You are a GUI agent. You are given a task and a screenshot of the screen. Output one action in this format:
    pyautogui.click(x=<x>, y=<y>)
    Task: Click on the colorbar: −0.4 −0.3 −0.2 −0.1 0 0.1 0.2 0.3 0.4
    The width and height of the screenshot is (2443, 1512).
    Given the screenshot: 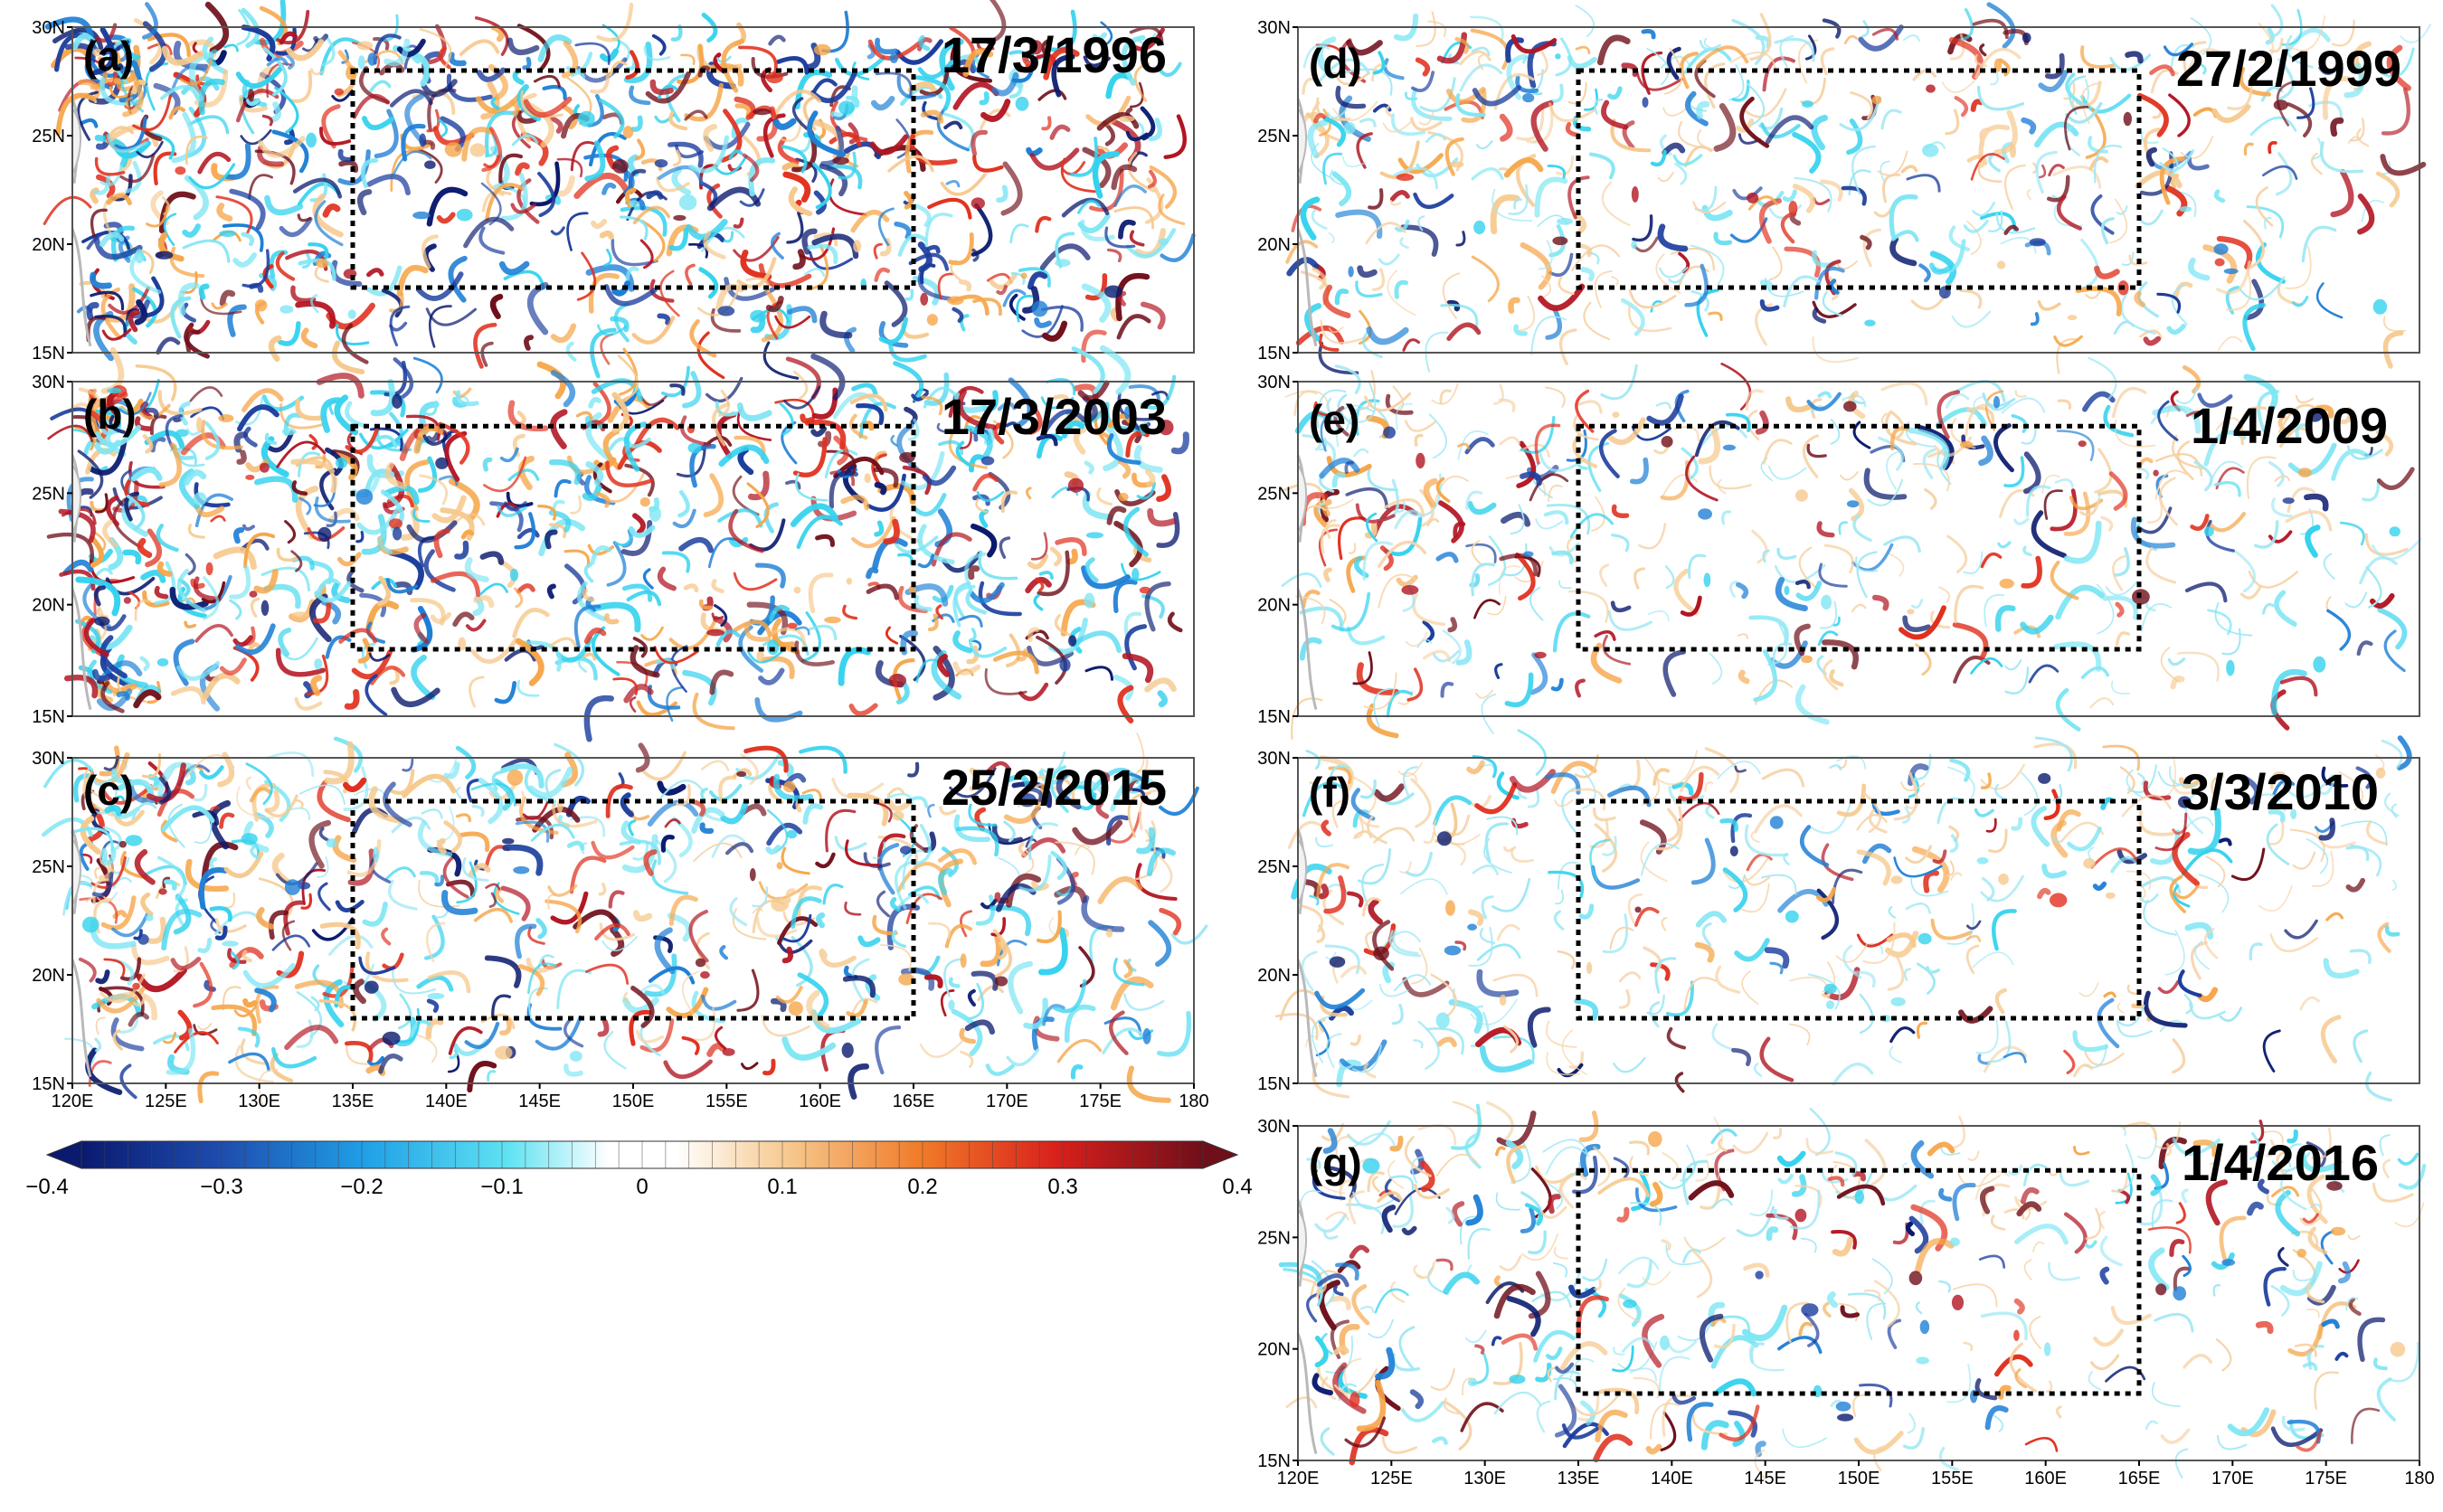 What is the action you would take?
    pyautogui.click(x=639, y=1169)
    